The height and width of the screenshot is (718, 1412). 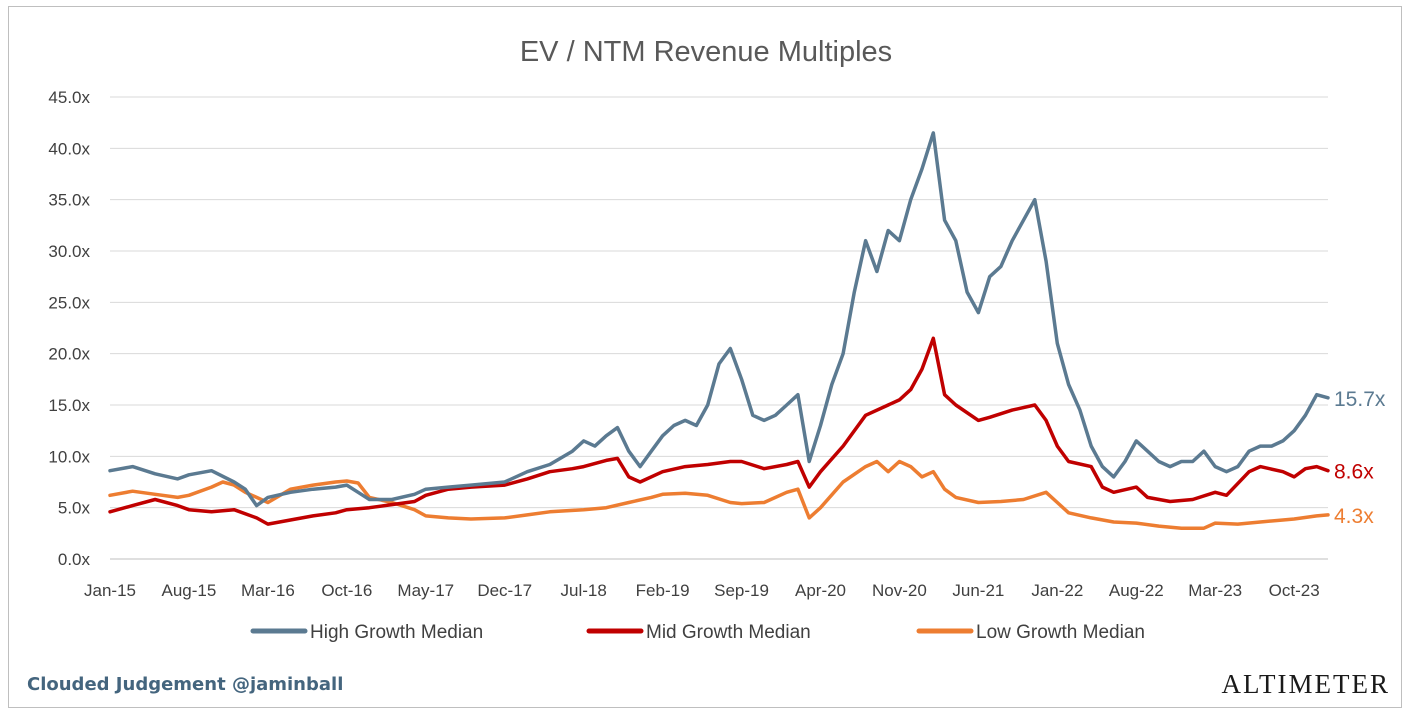 I want to click on x-tick-label: Apr-20, so click(x=820, y=590).